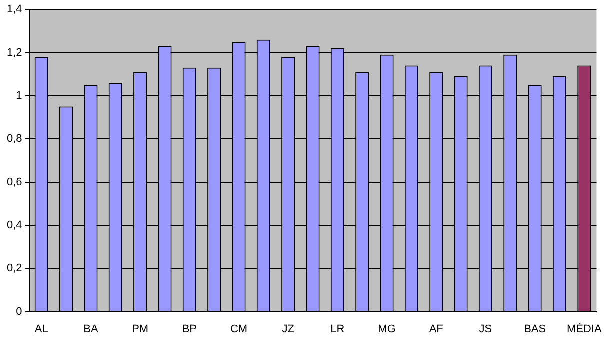 This screenshot has width=605, height=341. Describe the element at coordinates (485, 329) in the screenshot. I see `x-tick-label: JS` at that location.